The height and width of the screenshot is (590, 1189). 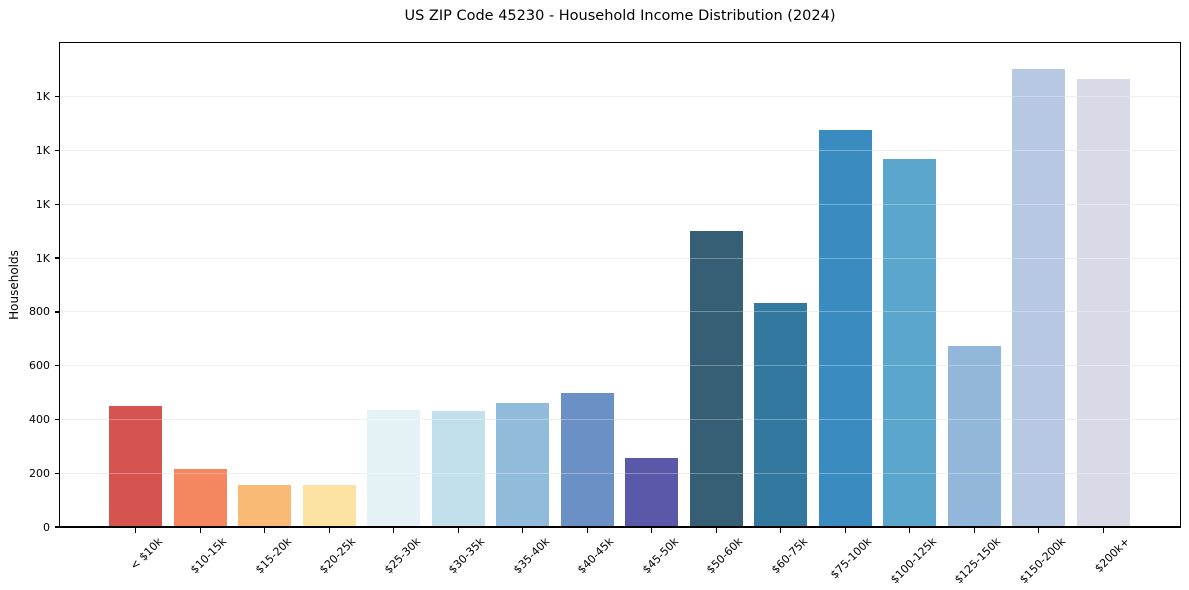 I want to click on axis-spine-left, so click(x=60, y=285).